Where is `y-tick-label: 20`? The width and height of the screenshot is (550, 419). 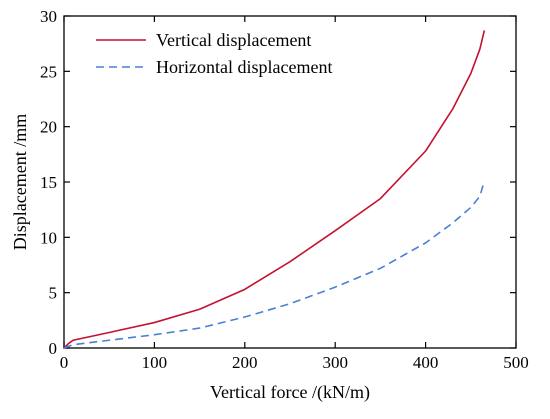 y-tick-label: 20 is located at coordinates (48, 127).